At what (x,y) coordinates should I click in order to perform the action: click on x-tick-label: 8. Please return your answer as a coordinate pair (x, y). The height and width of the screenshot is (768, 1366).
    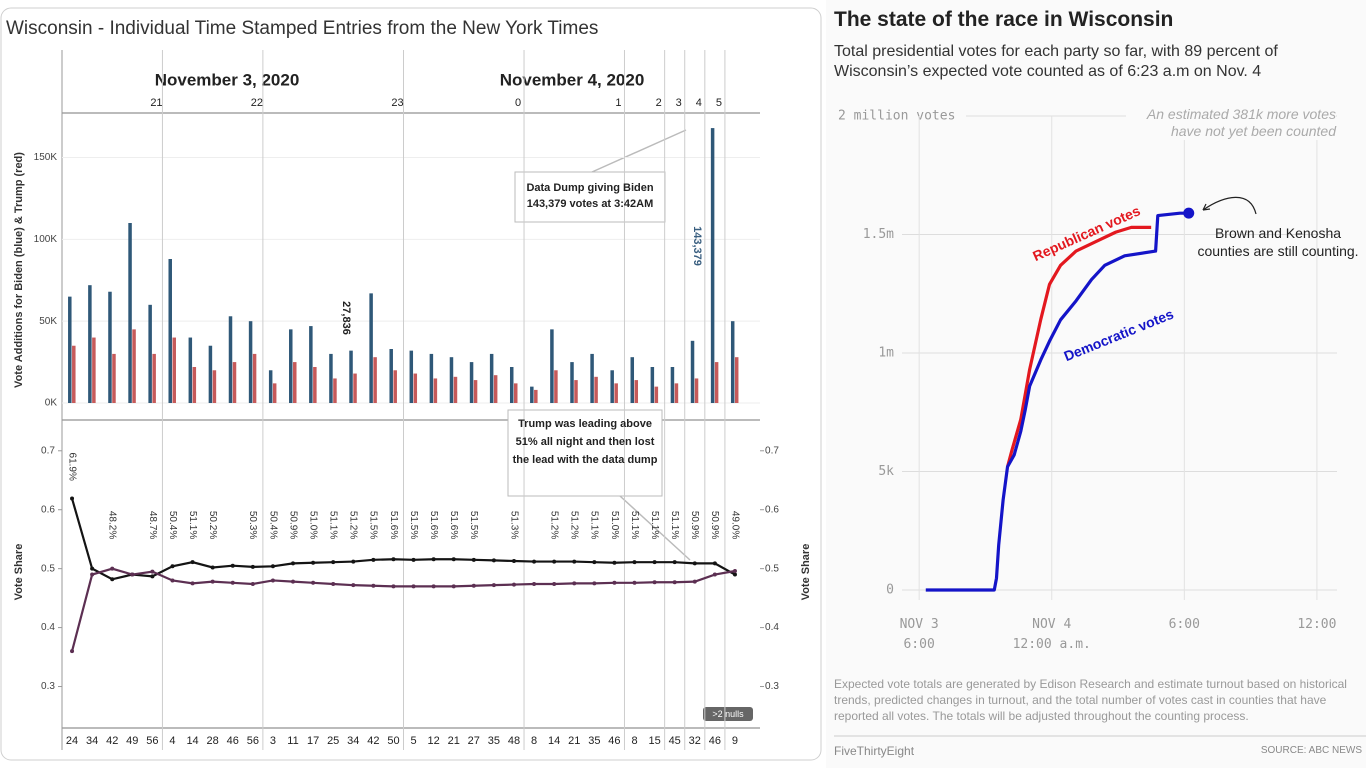
    Looking at the image, I should click on (634, 741).